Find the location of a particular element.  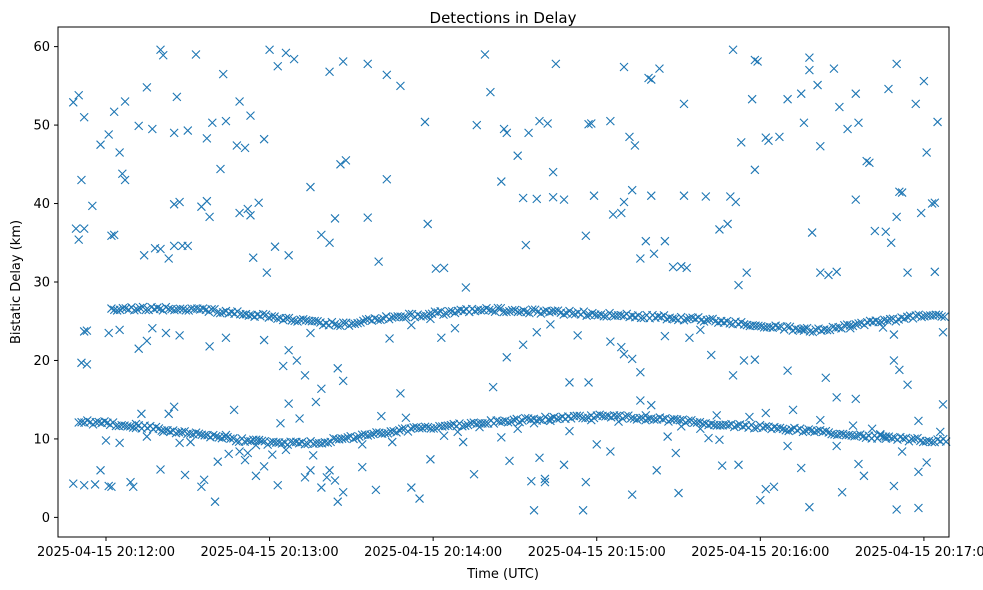

y-tick-label: 40 is located at coordinates (41, 204).